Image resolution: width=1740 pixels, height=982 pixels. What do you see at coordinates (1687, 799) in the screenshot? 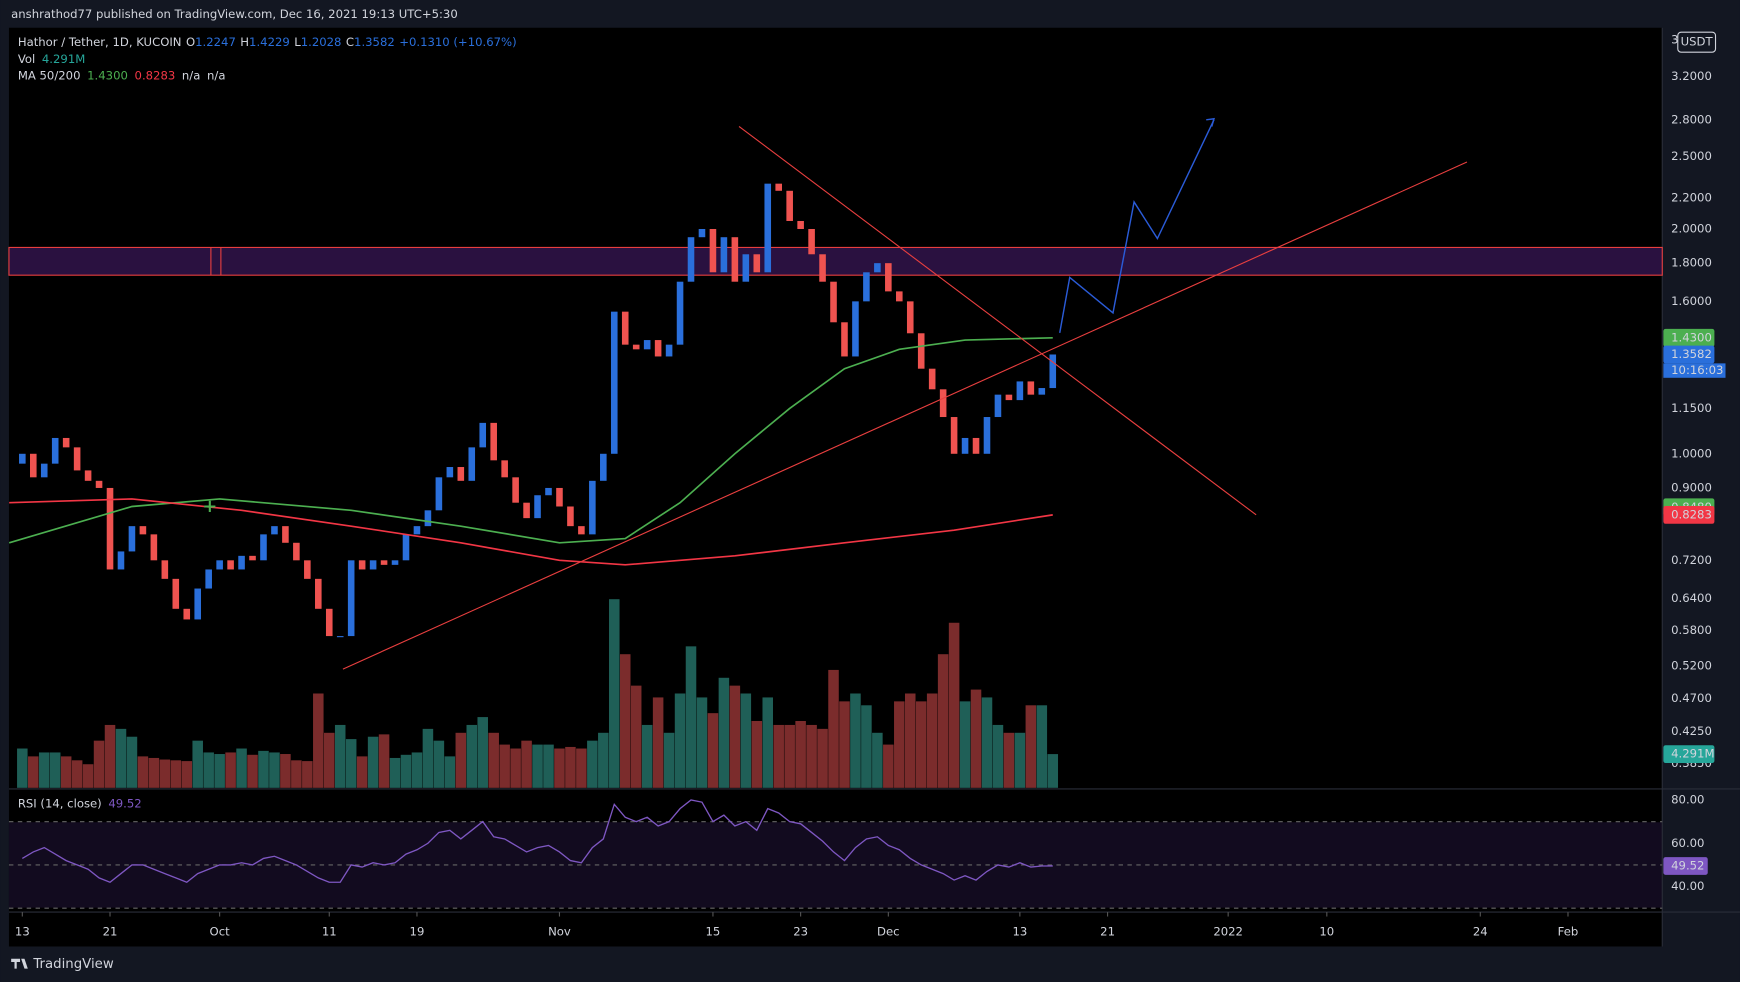
I see `rsi-tick-label: 80.00` at bounding box center [1687, 799].